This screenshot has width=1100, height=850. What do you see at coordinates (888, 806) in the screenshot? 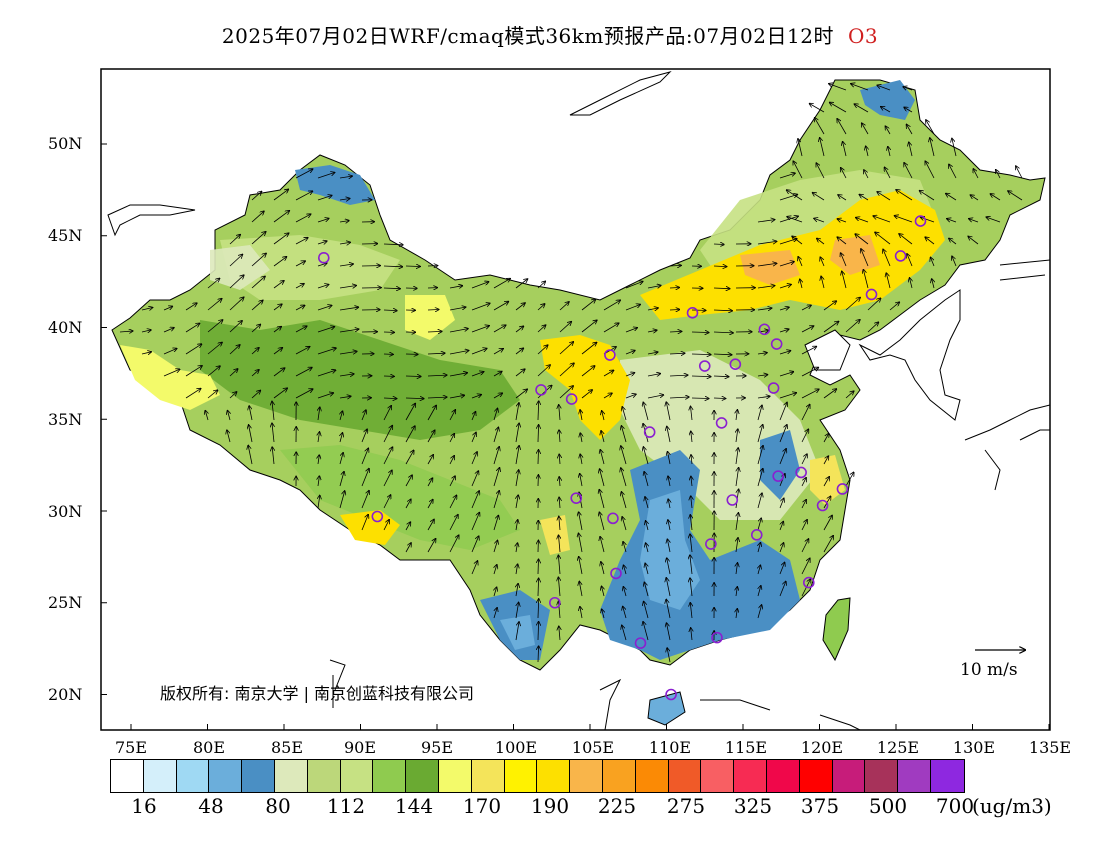
I see `legend-label-500: 500` at bounding box center [888, 806].